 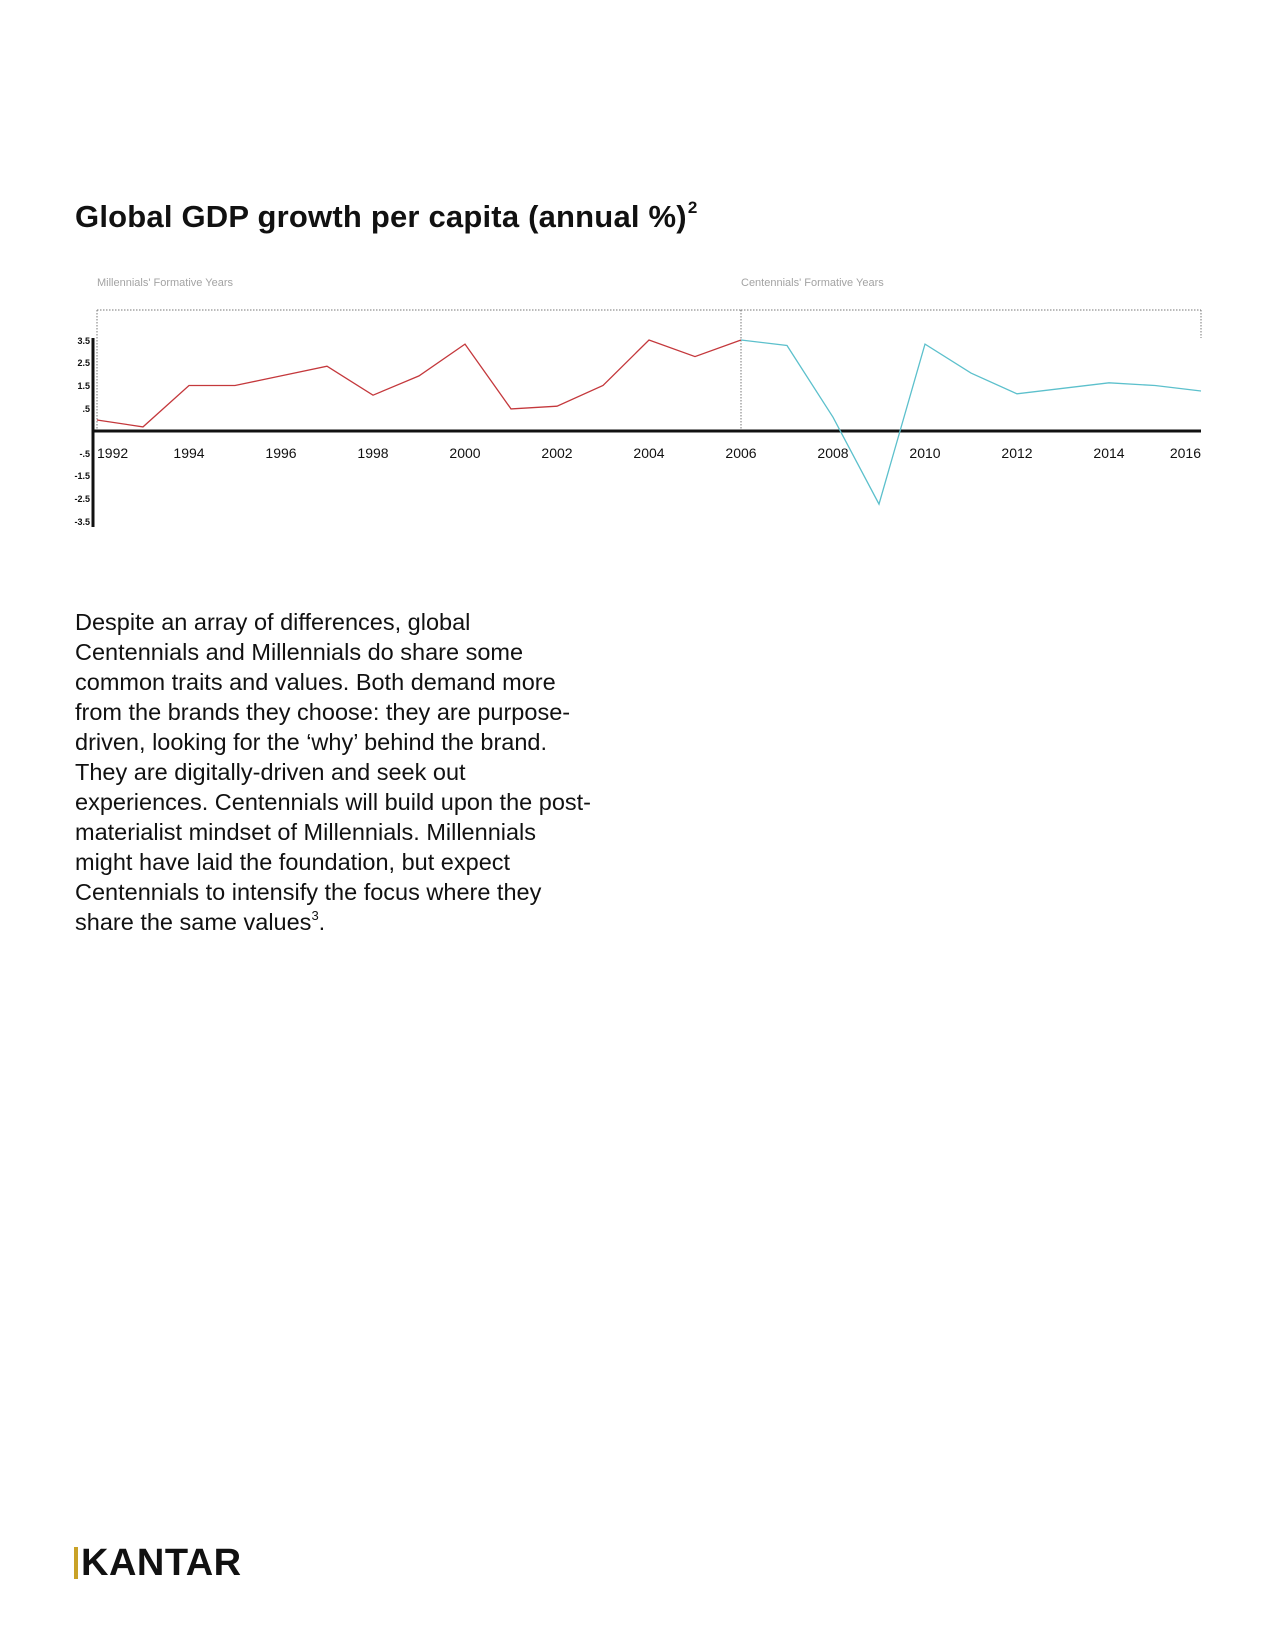 I want to click on title-text: Global GDP growth per capita (annual %), so click(x=381, y=216).